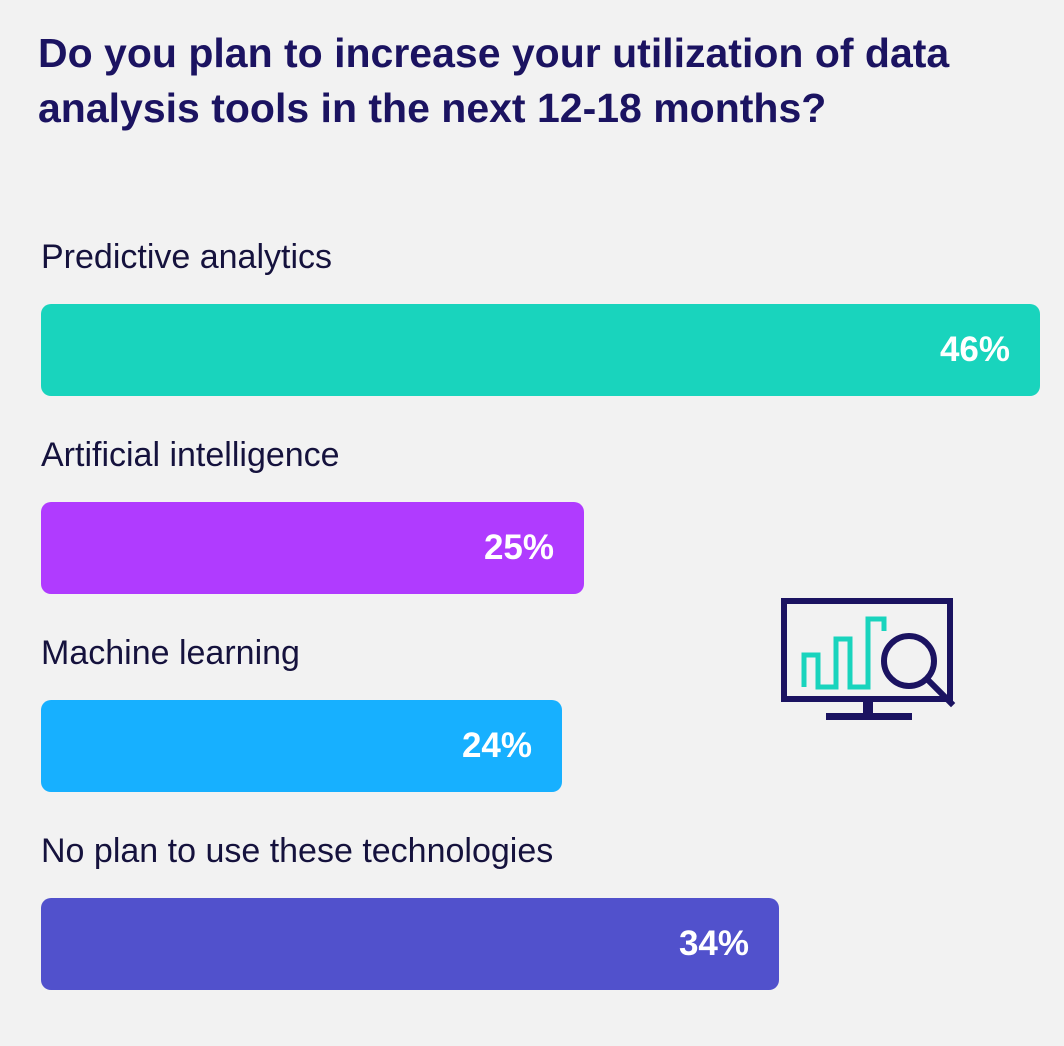 Image resolution: width=1064 pixels, height=1046 pixels. Describe the element at coordinates (496, 745) in the screenshot. I see `bar-value-label: 24%` at that location.